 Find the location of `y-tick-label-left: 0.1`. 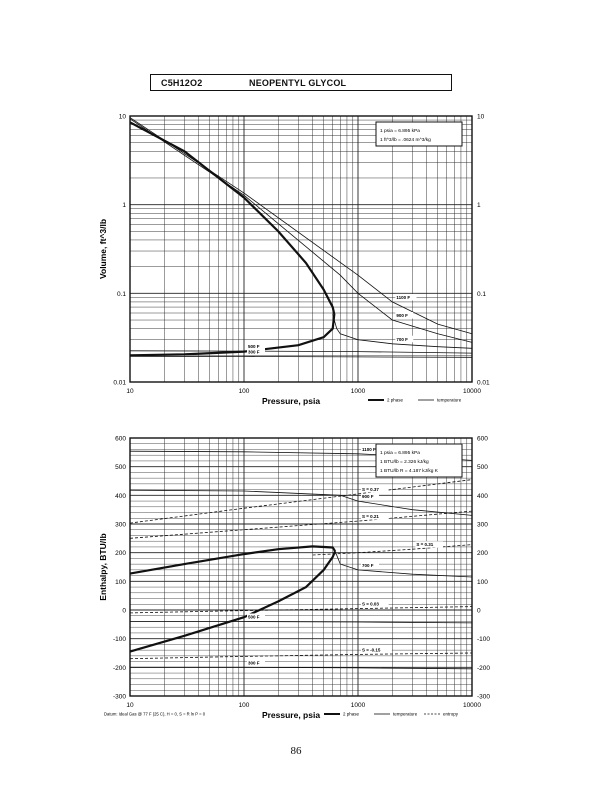

y-tick-label-left: 0.1 is located at coordinates (121, 294).